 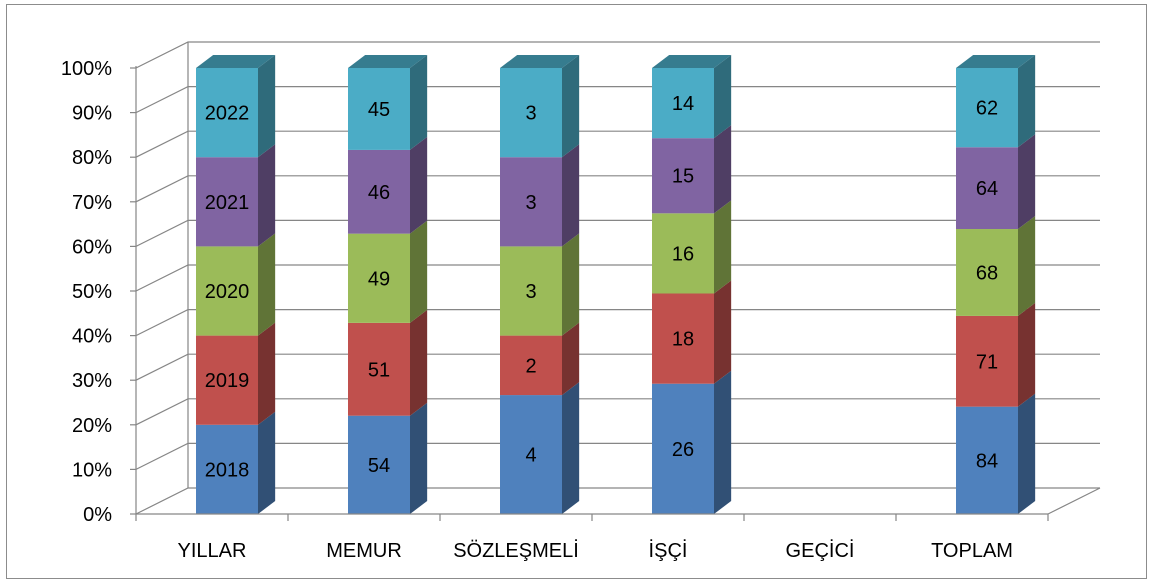 What do you see at coordinates (92, 426) in the screenshot?
I see `y-tick-label: 20%` at bounding box center [92, 426].